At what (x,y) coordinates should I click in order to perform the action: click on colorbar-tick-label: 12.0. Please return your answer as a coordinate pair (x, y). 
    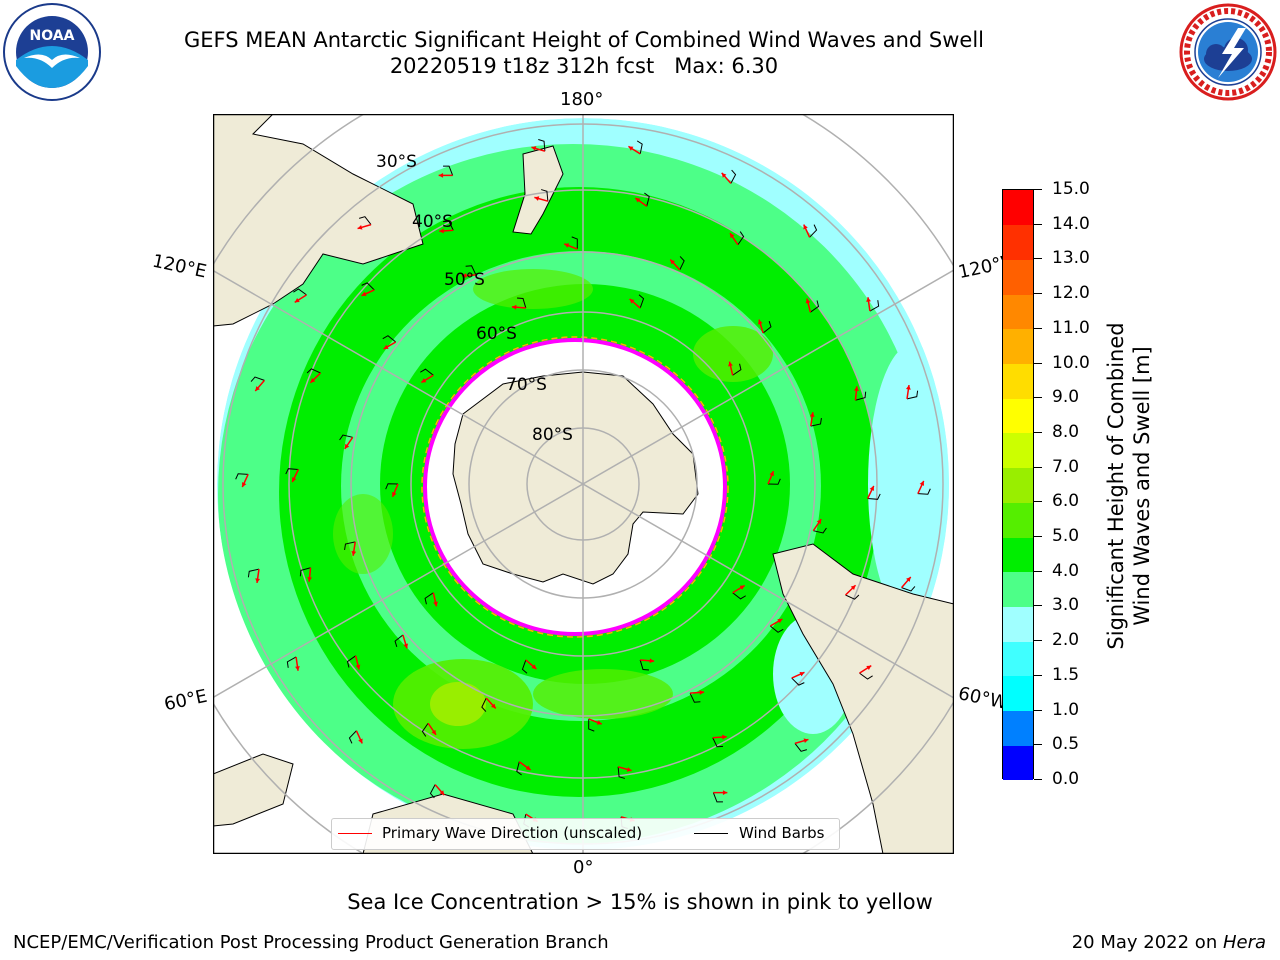
    Looking at the image, I should click on (1071, 293).